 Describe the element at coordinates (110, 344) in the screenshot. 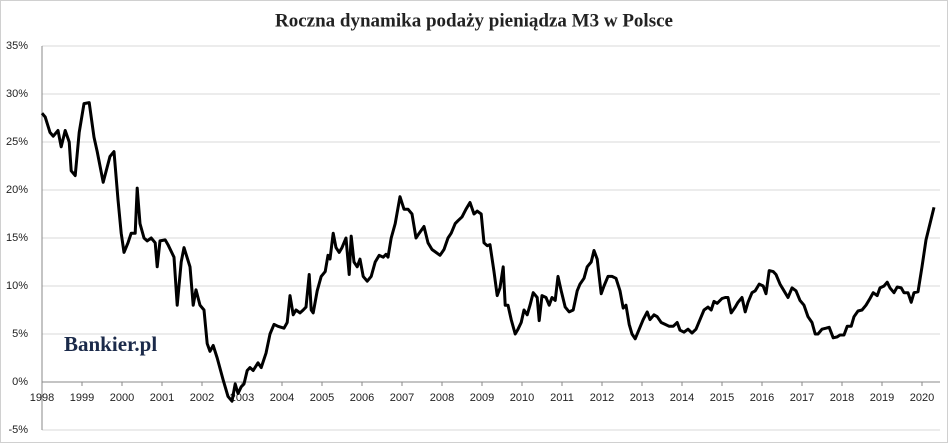

I see `watermark: Bankier.pl` at that location.